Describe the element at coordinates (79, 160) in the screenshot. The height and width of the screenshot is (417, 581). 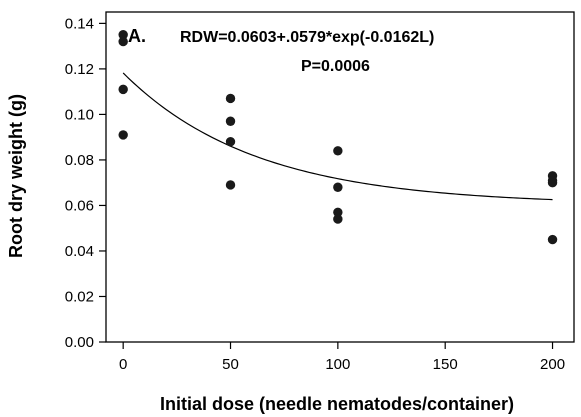
I see `y-tick-label: 0.08` at that location.